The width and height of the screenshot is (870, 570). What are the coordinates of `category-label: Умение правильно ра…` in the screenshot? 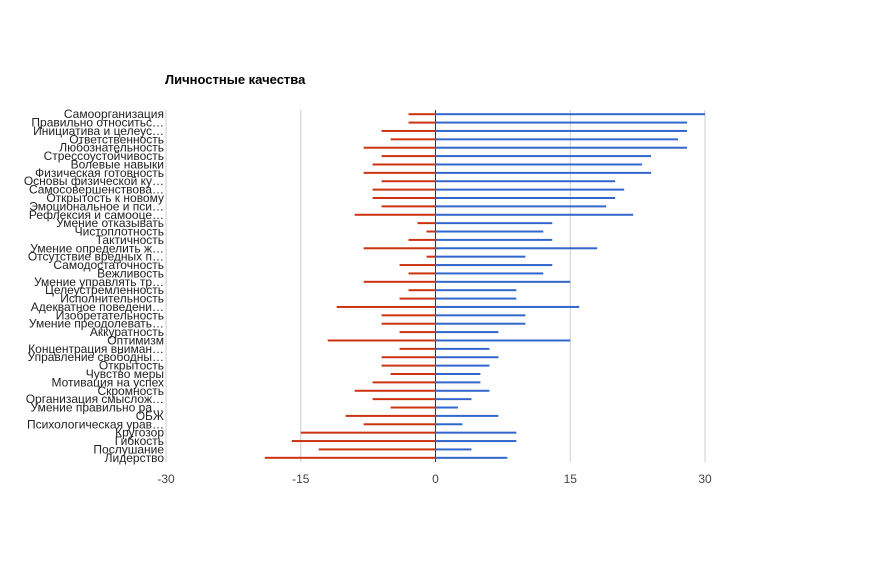 It's located at (97, 408).